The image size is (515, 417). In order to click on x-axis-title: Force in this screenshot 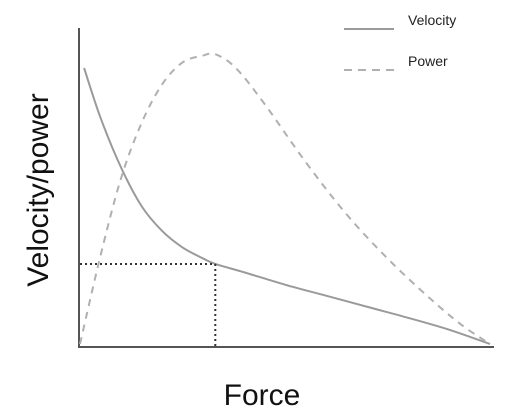, I will do `click(262, 395)`.